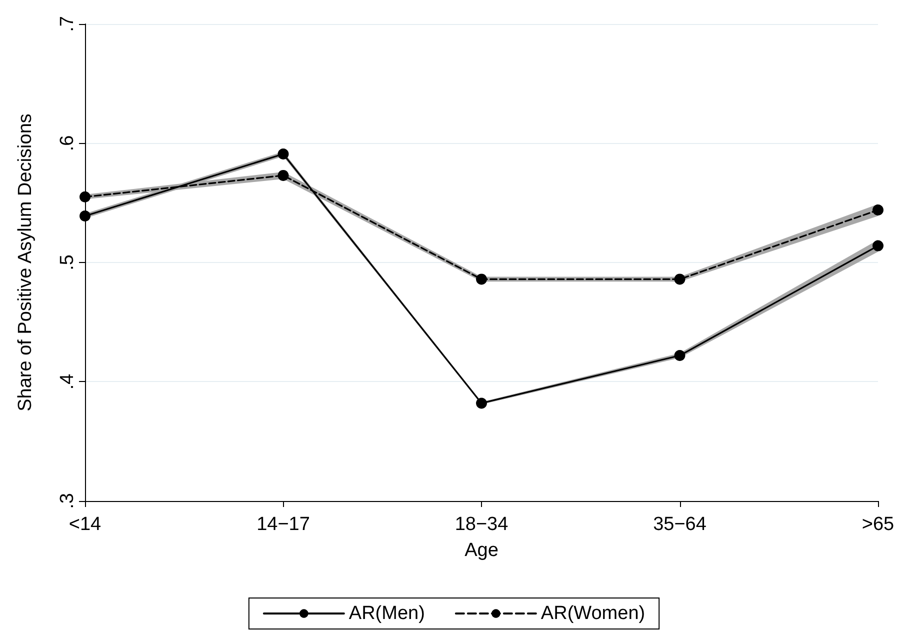 The height and width of the screenshot is (639, 908). What do you see at coordinates (283, 524) in the screenshot?
I see `x-tick-label: 14−17` at bounding box center [283, 524].